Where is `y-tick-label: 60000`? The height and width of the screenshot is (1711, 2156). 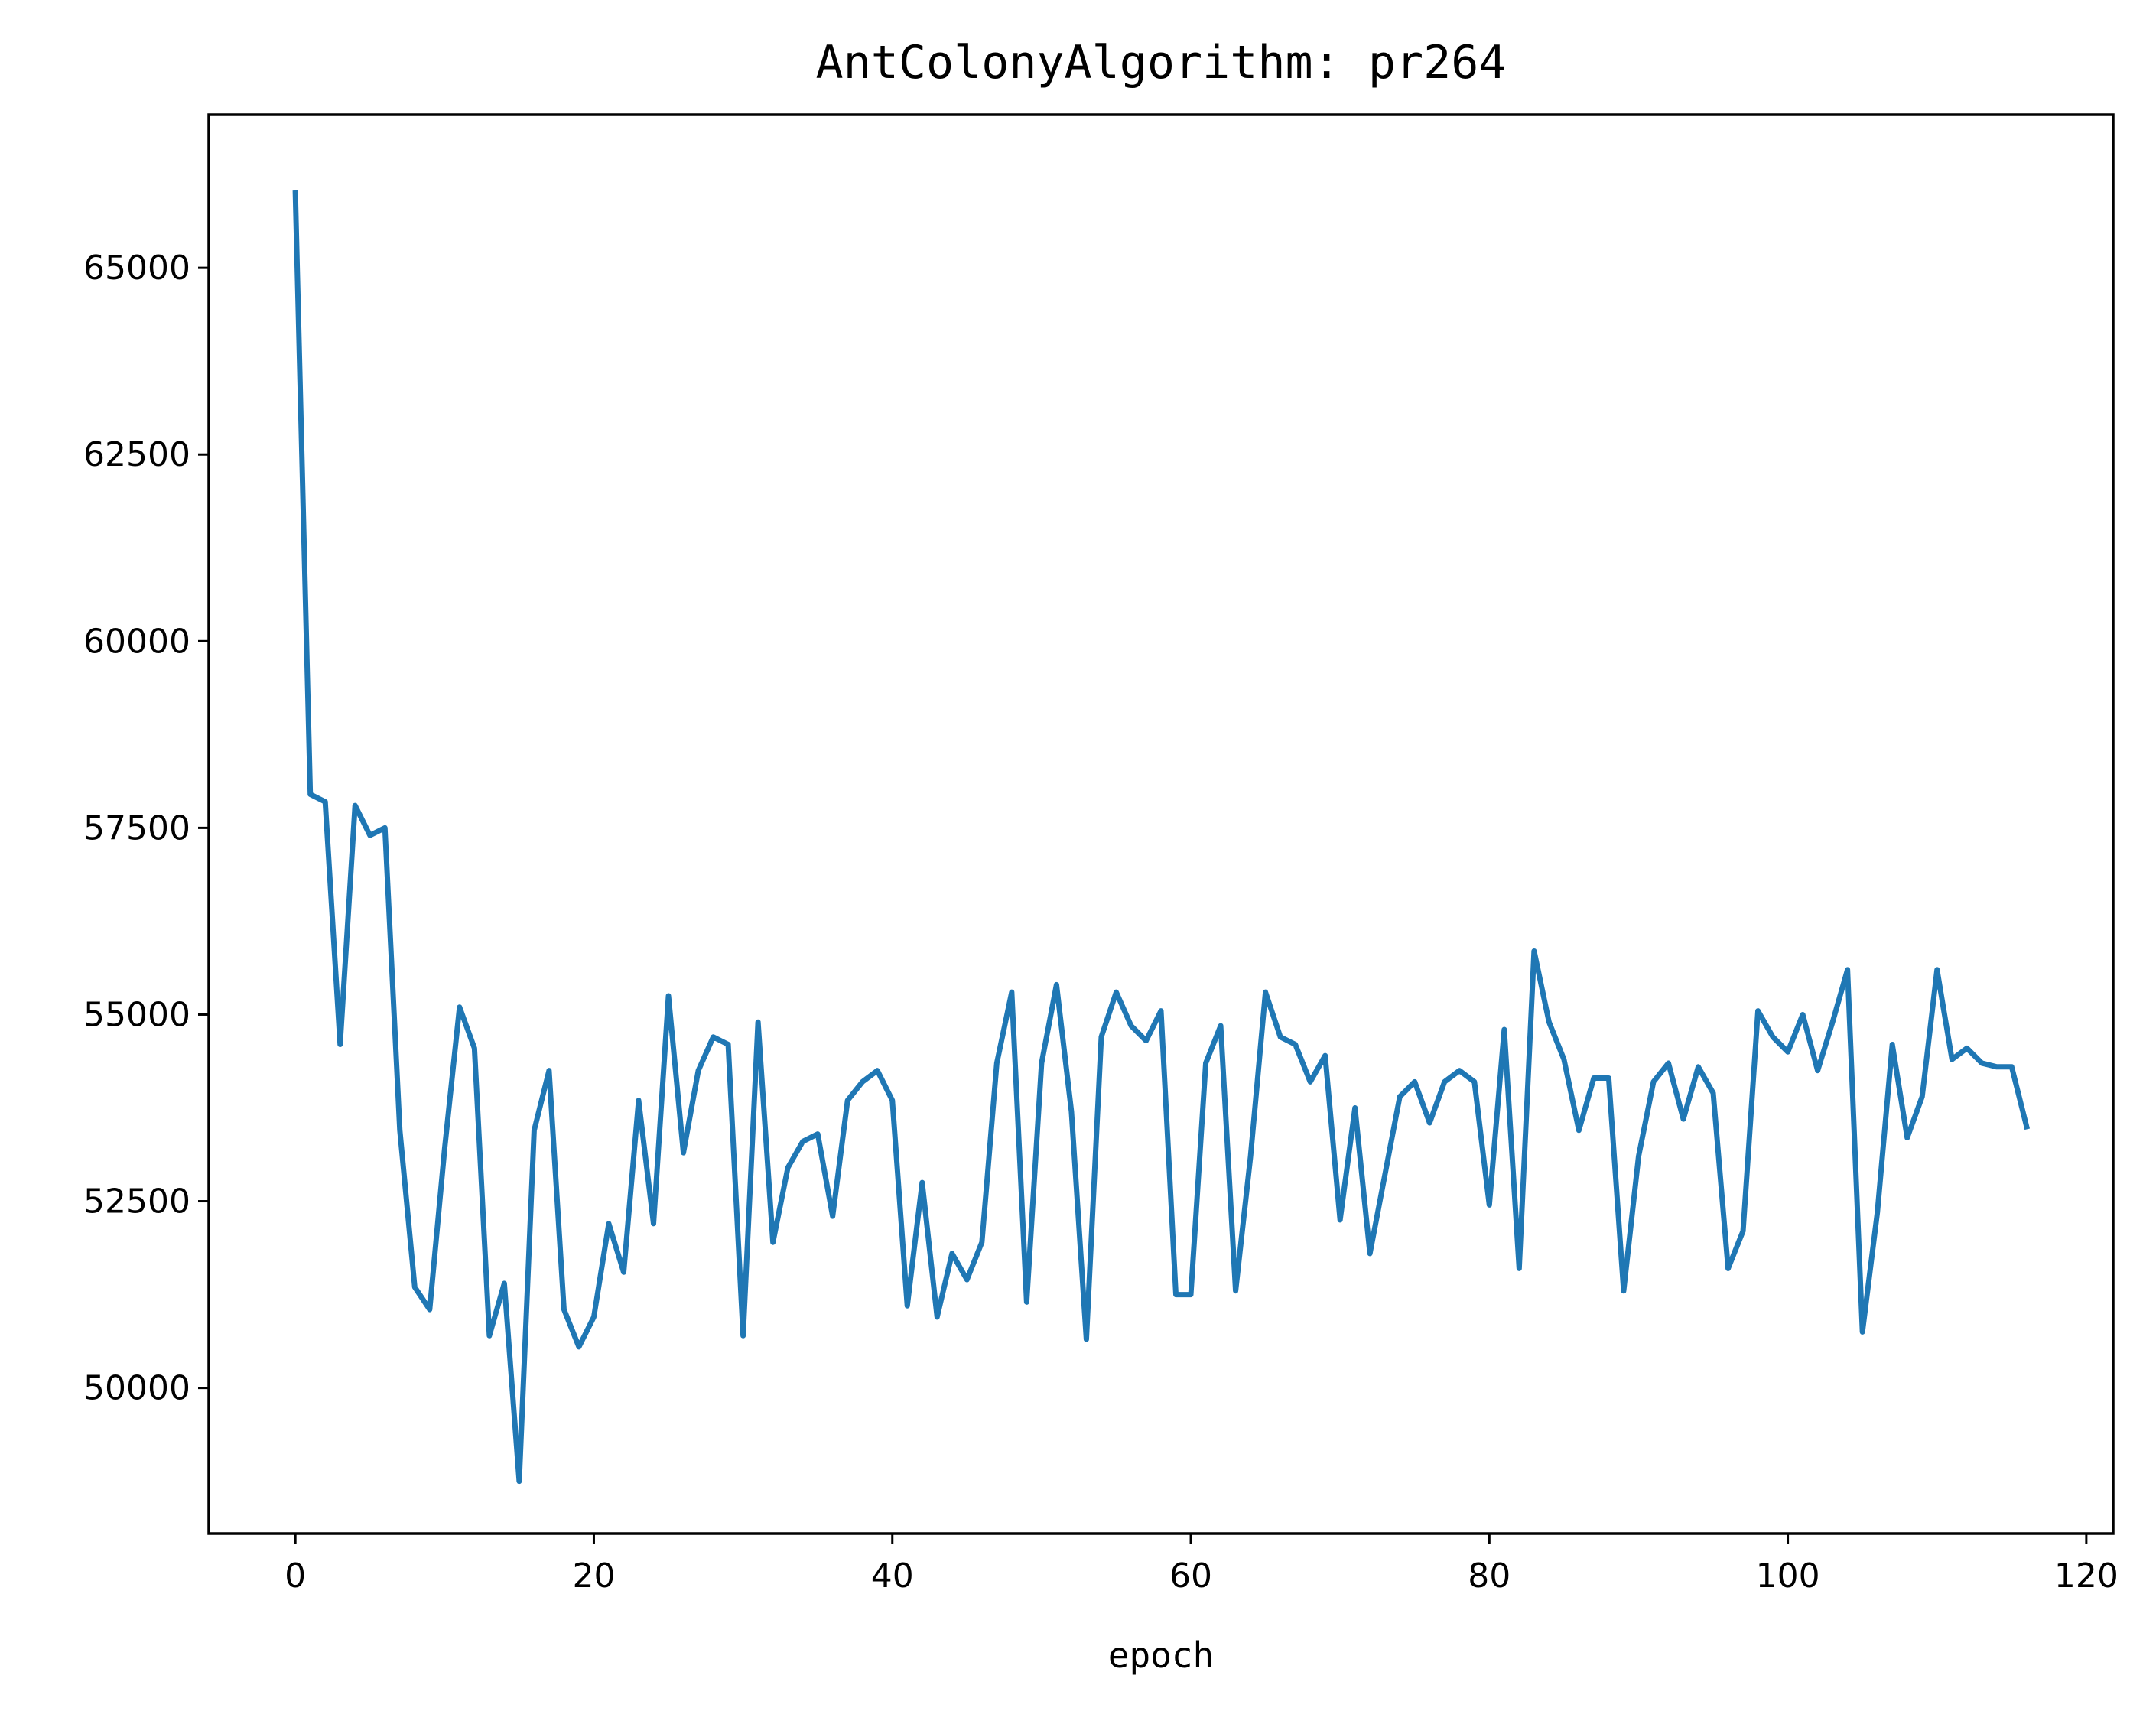
y-tick-label: 60000 is located at coordinates (136, 641).